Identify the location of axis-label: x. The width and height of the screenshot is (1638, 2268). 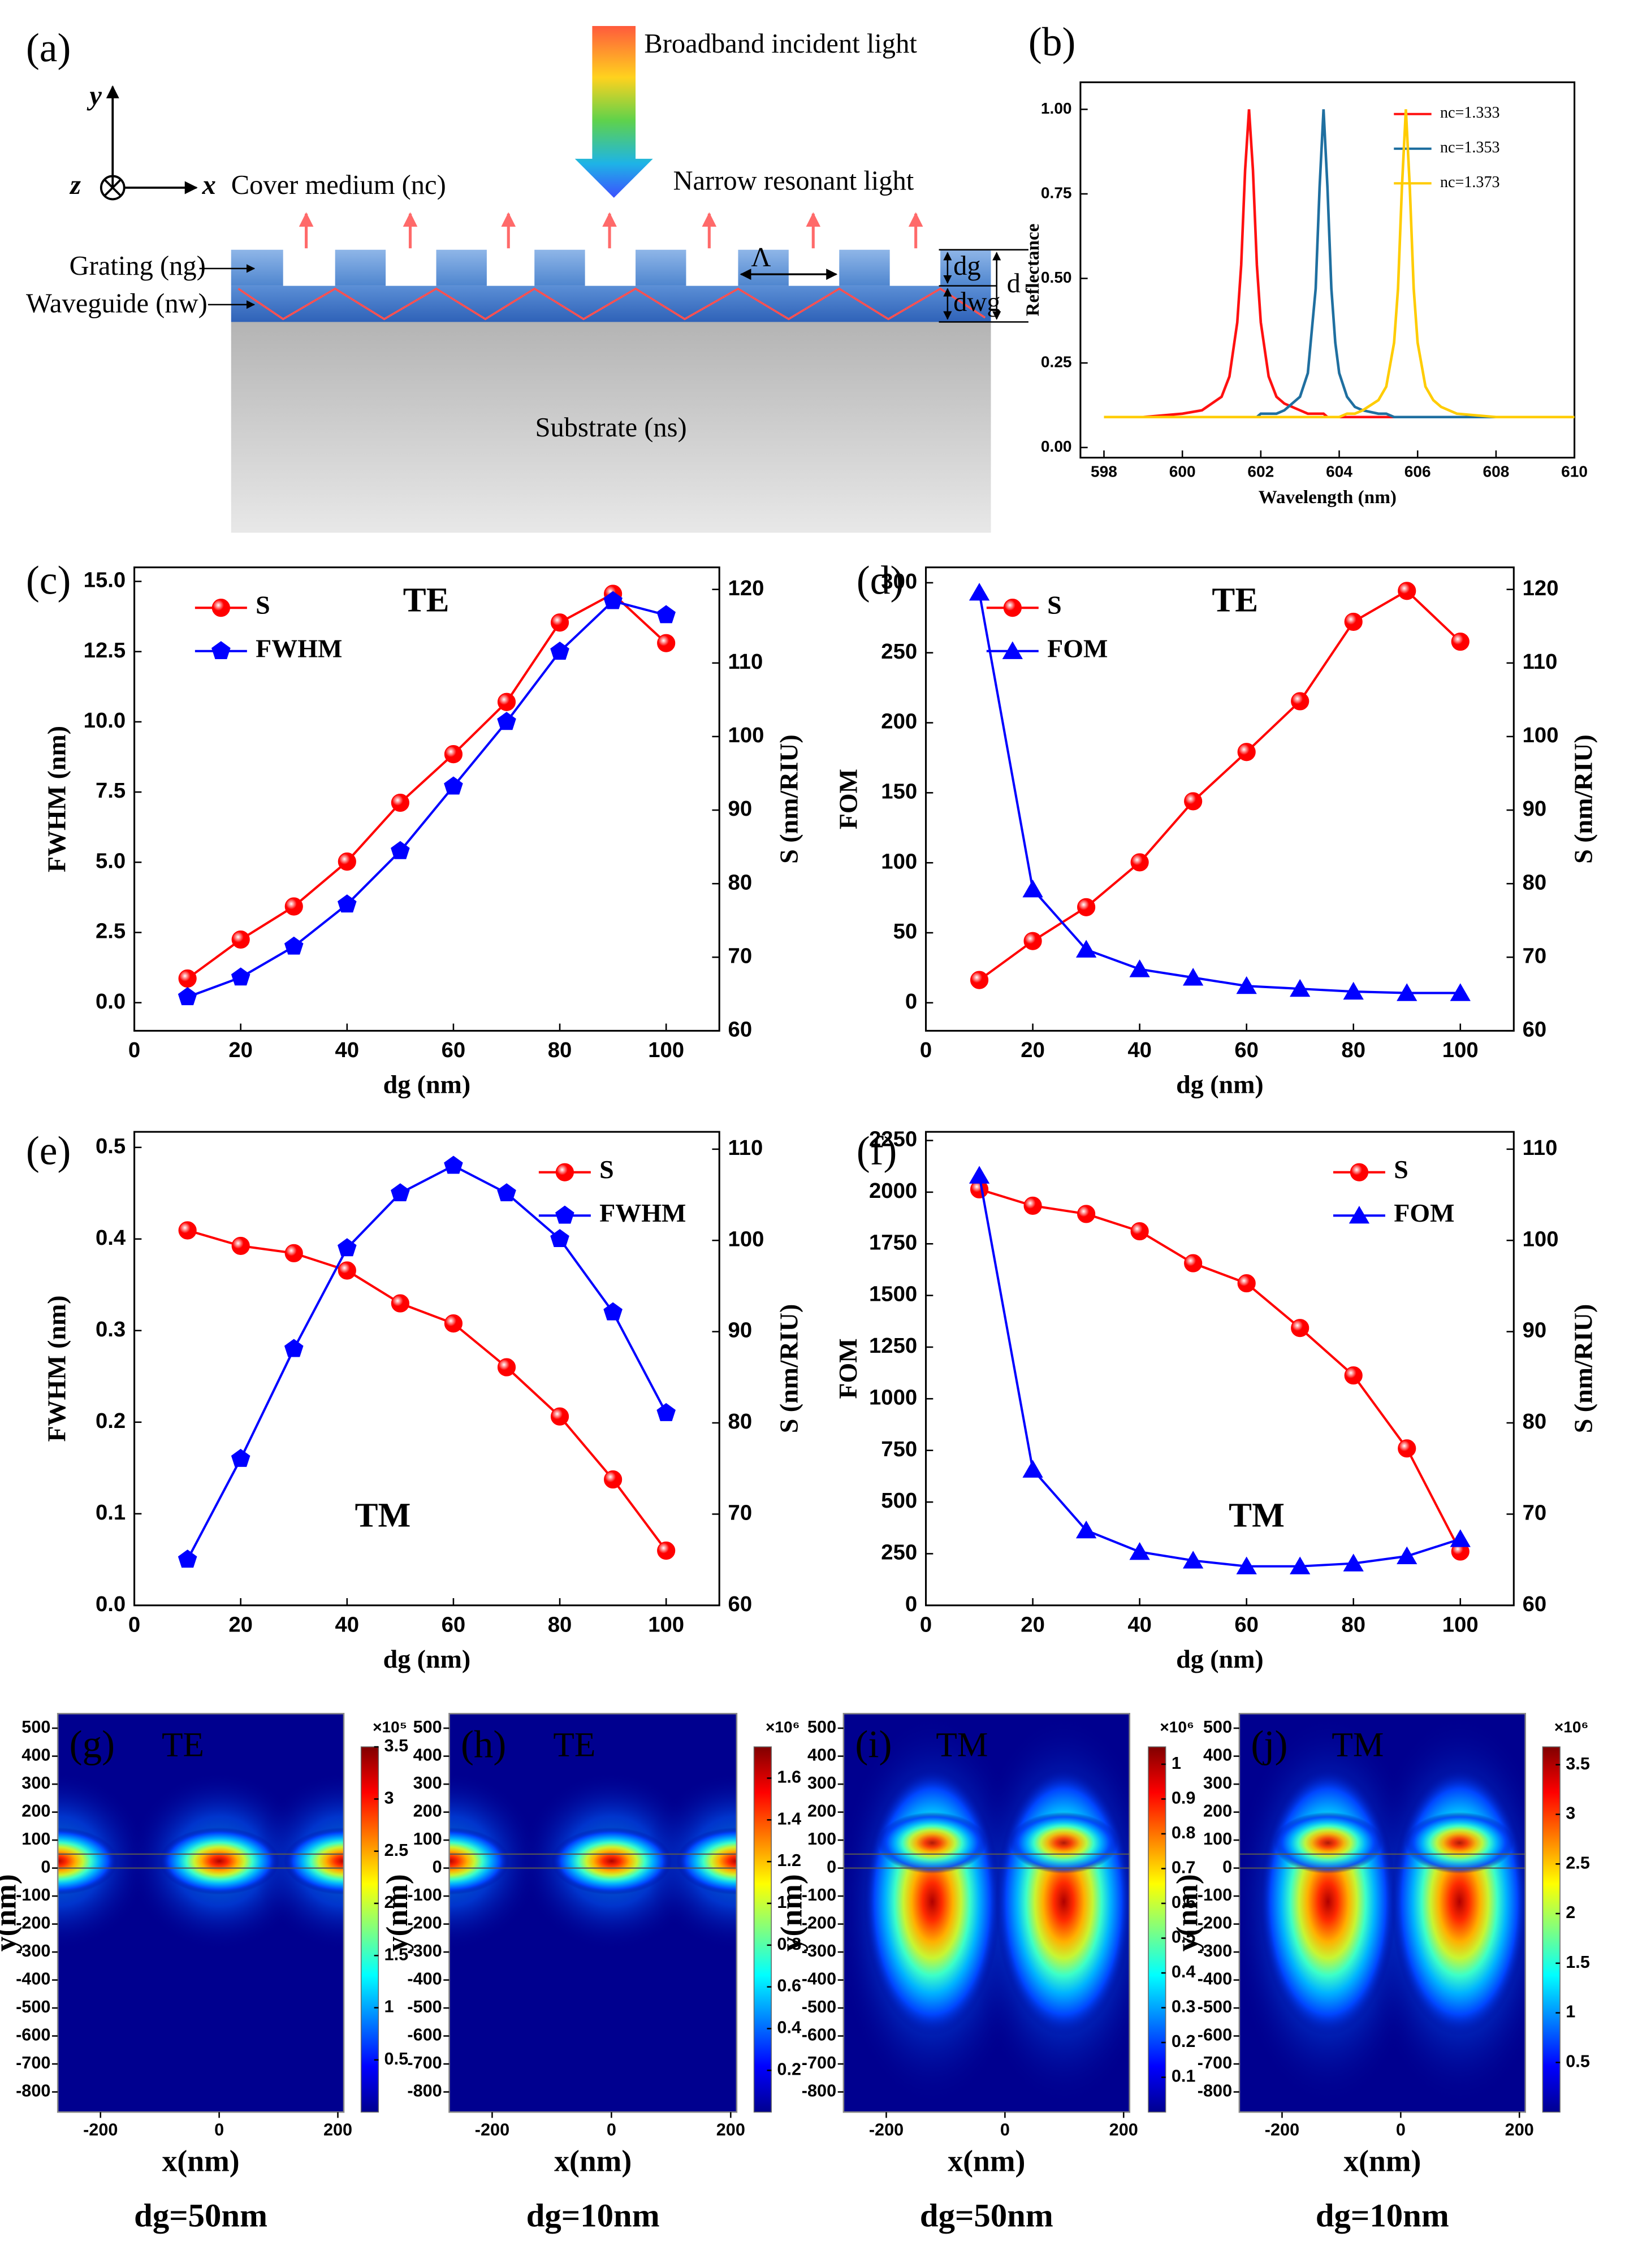
(209, 185).